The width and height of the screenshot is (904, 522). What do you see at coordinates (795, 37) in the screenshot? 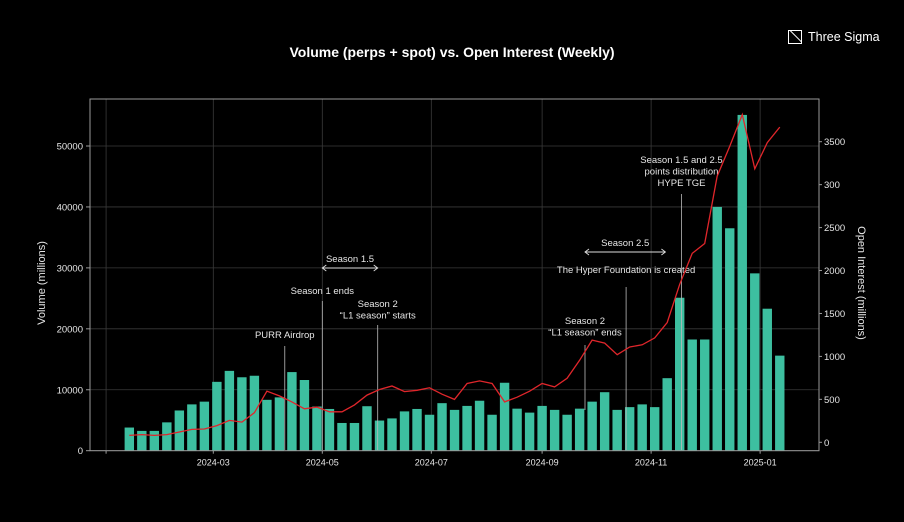
I see `three-sigma-logo-icon` at bounding box center [795, 37].